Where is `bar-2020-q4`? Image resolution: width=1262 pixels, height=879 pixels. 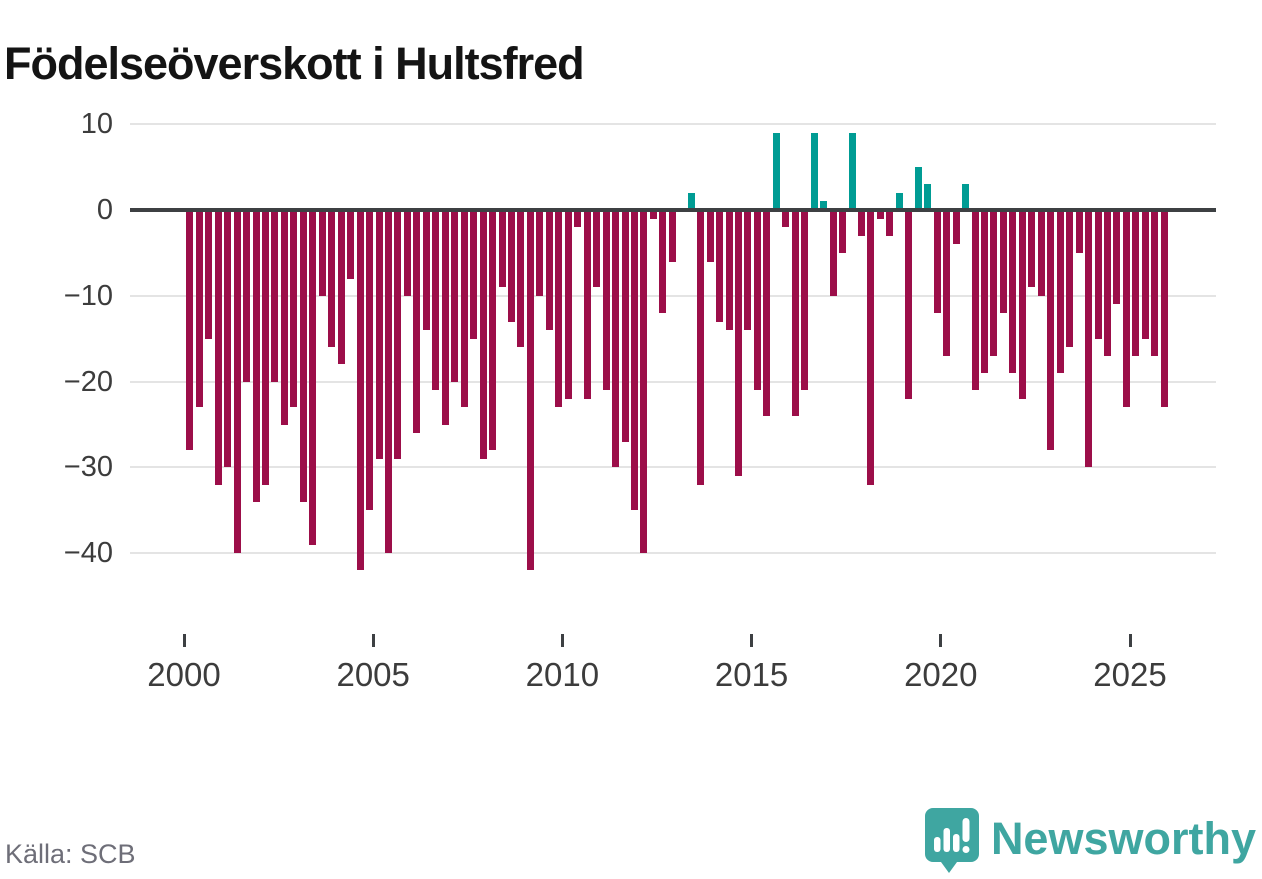
bar-2020-q4 is located at coordinates (975, 300).